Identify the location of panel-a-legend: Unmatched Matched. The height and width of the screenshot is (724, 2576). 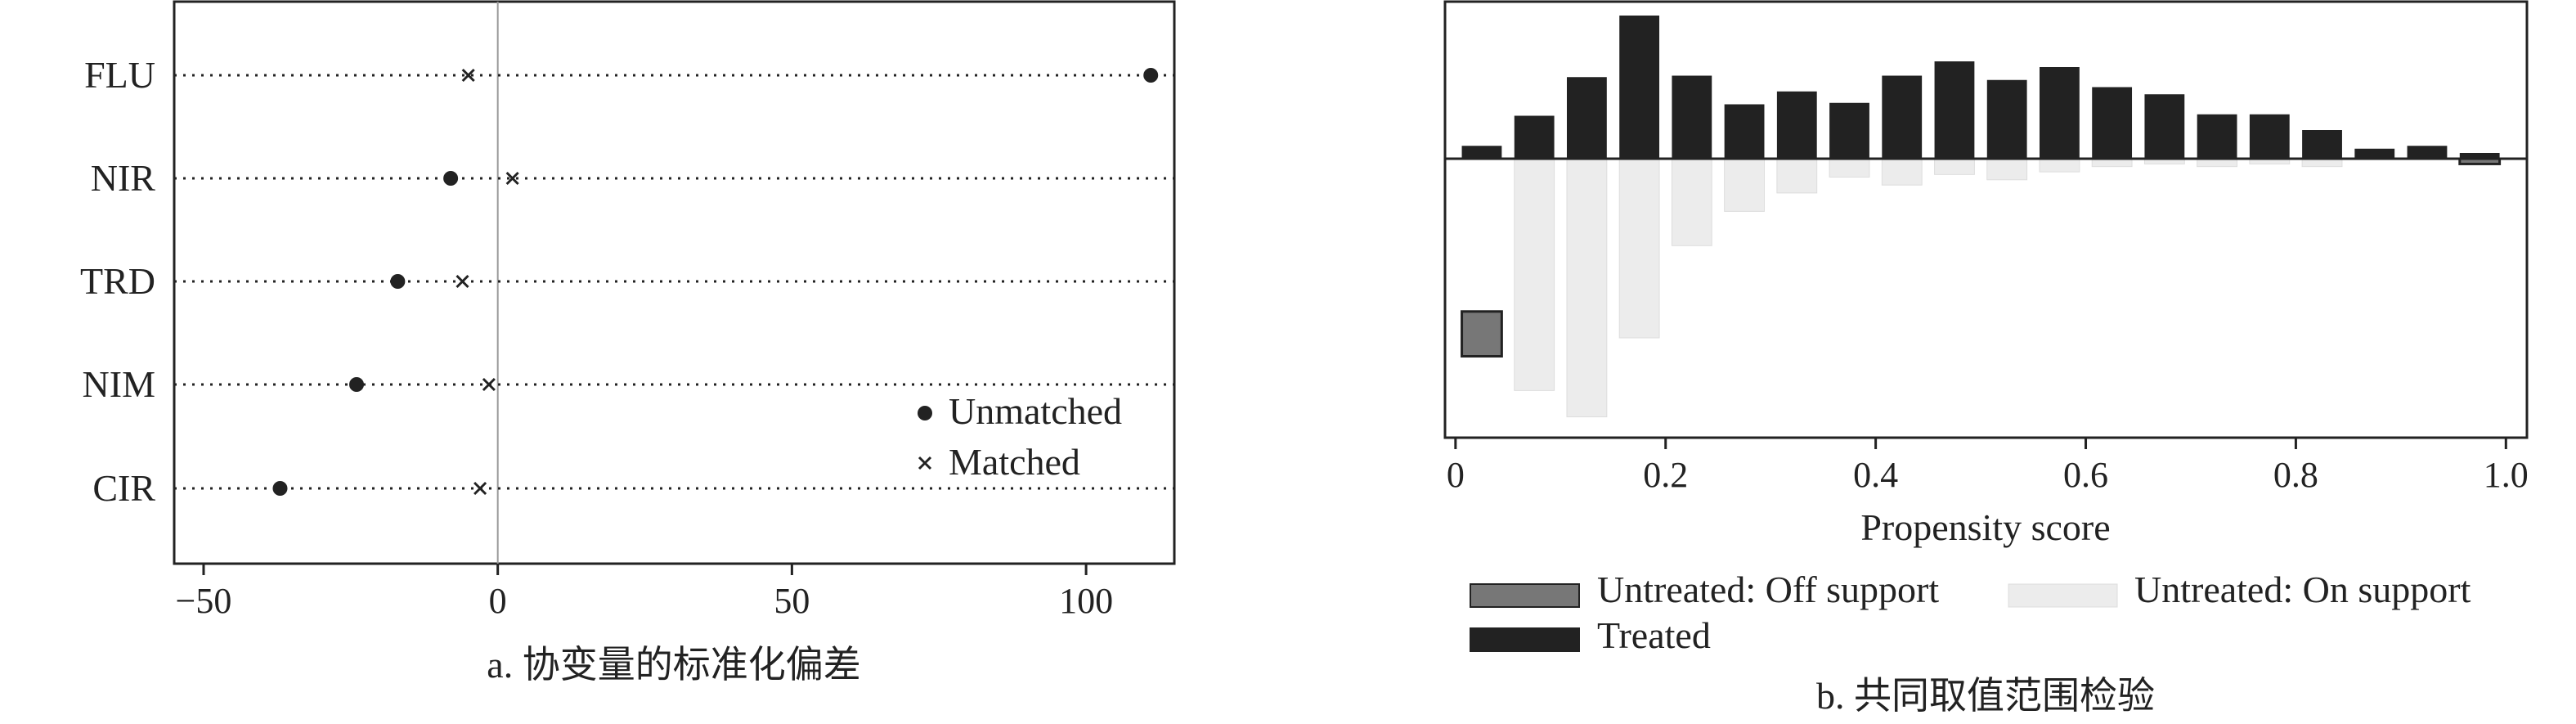
(1020, 437).